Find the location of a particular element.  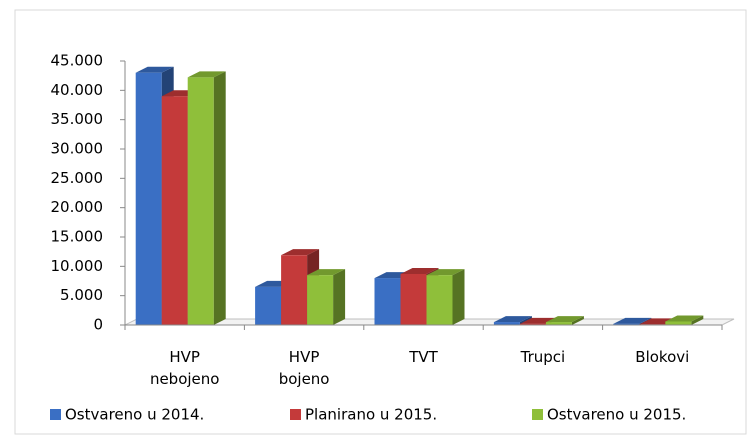

x-tick-label: HVP nebojeno is located at coordinates (185, 368).